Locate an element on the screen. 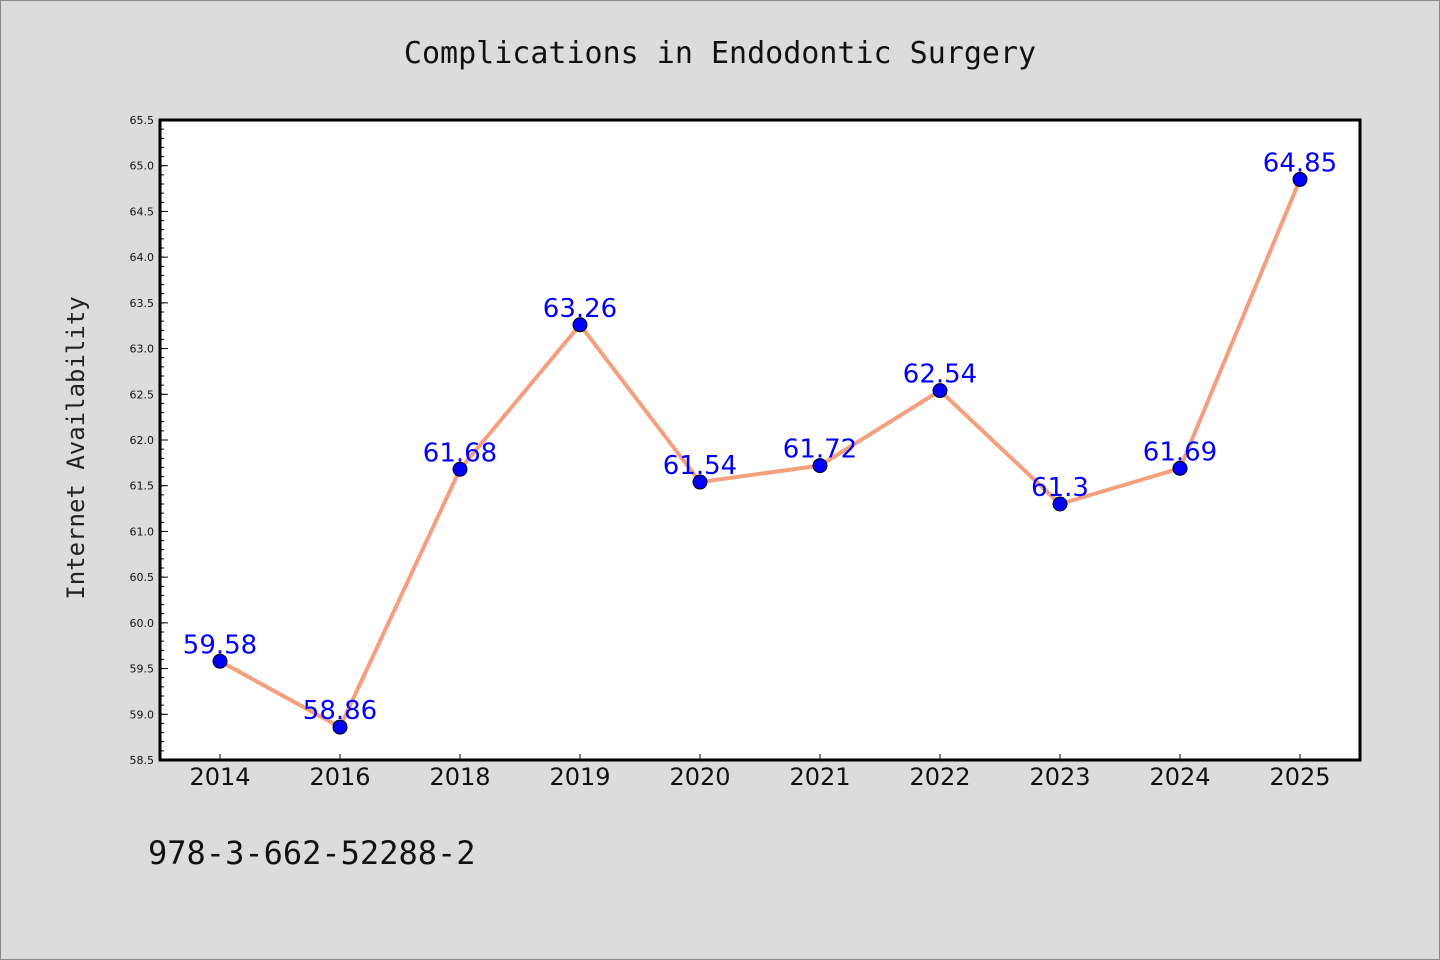  x-tick-label: 2019 is located at coordinates (579, 777).